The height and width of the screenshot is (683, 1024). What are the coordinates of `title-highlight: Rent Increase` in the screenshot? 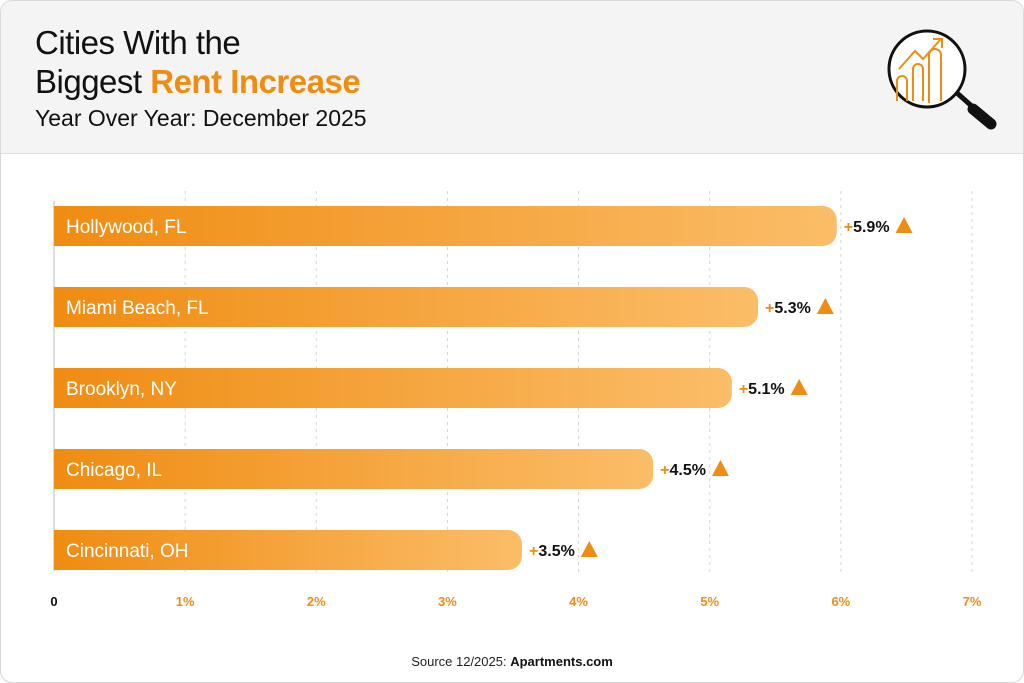 It's located at (255, 81).